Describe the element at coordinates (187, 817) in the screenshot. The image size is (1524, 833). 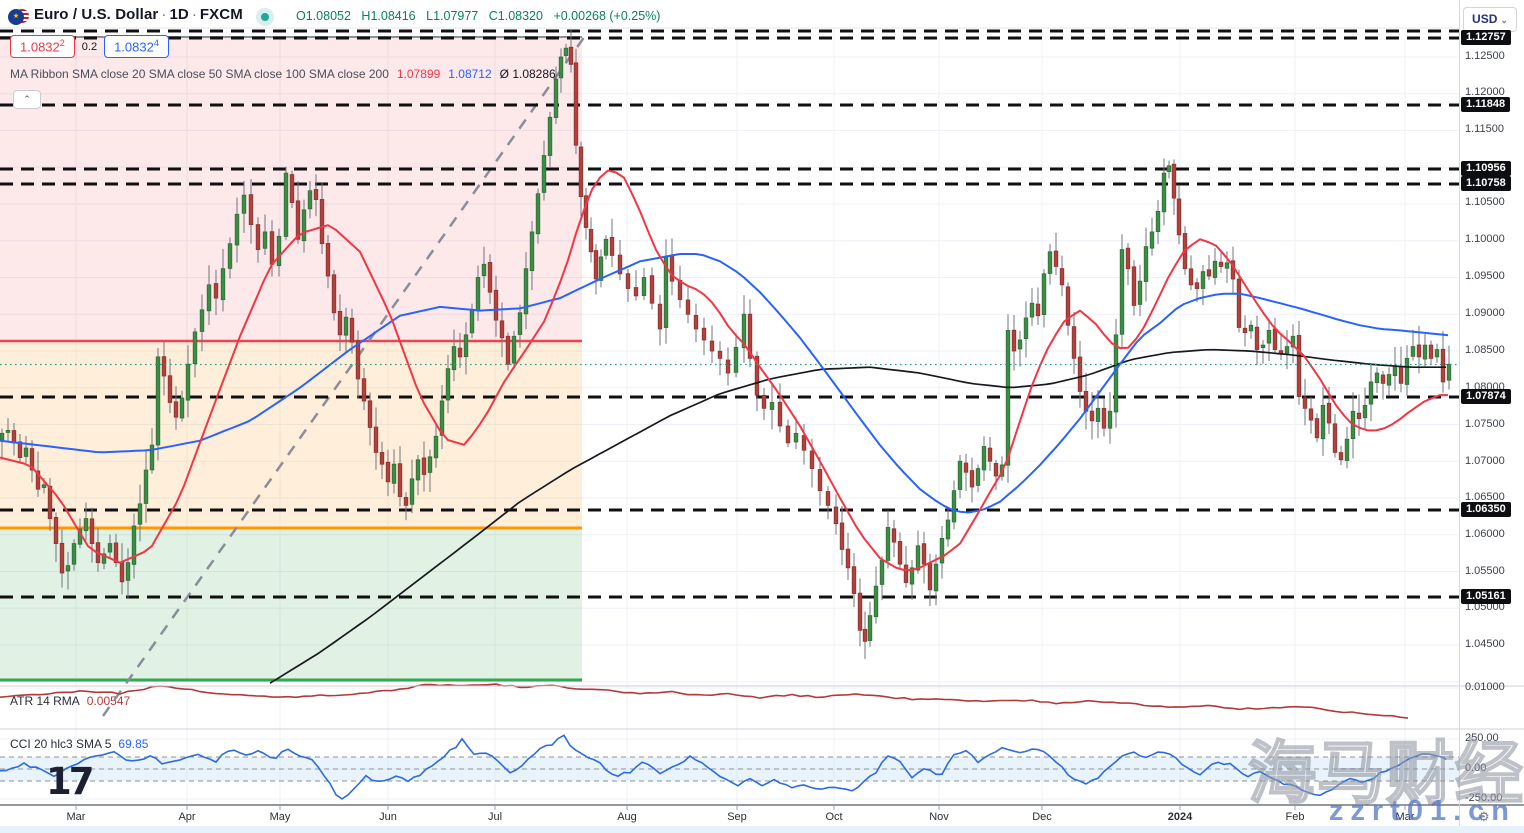
I see `time-axis-label: Apr` at that location.